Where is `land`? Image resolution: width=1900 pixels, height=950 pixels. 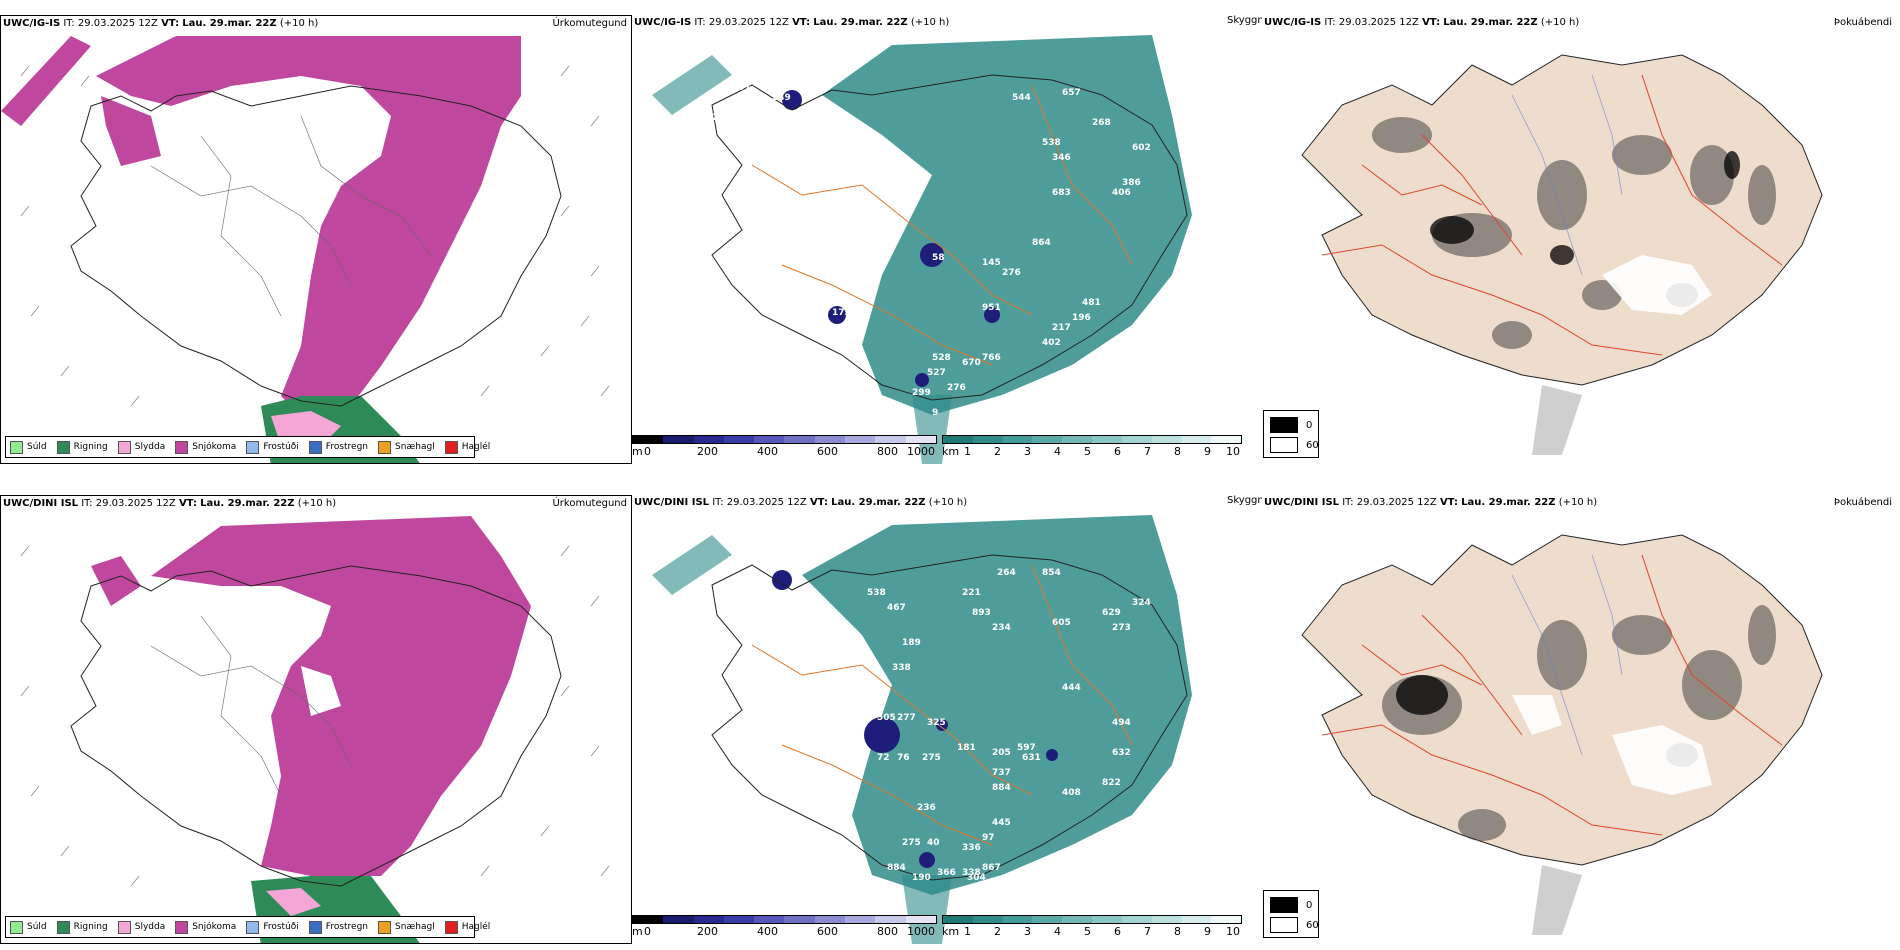
land is located at coordinates (1562, 700).